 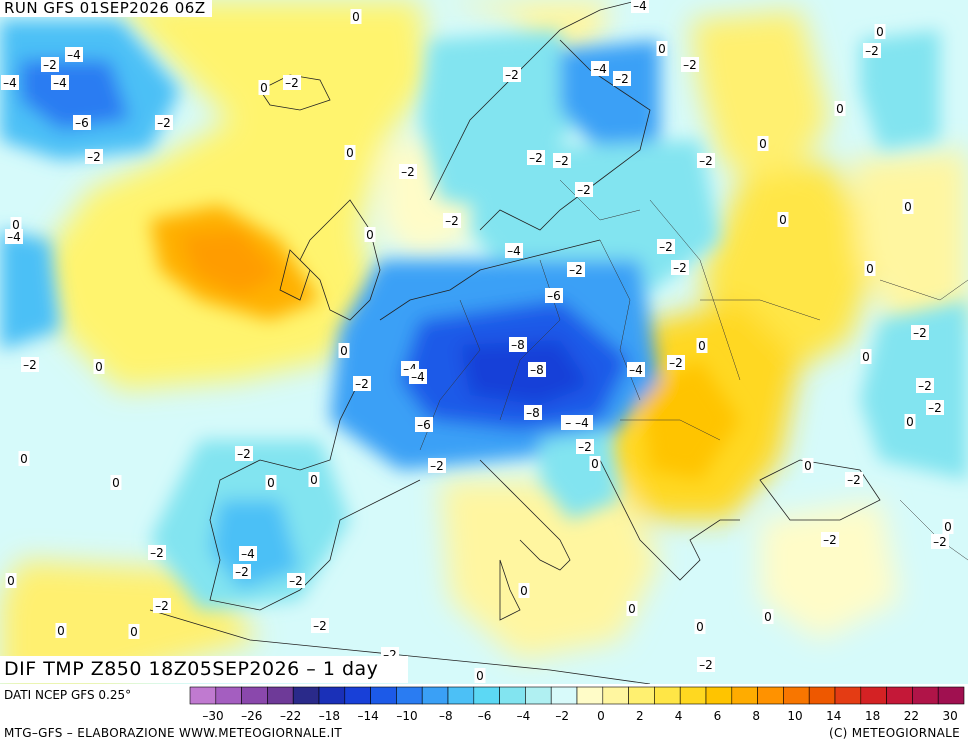 I want to click on warm-zone-mediterranean, so click(x=550, y=570).